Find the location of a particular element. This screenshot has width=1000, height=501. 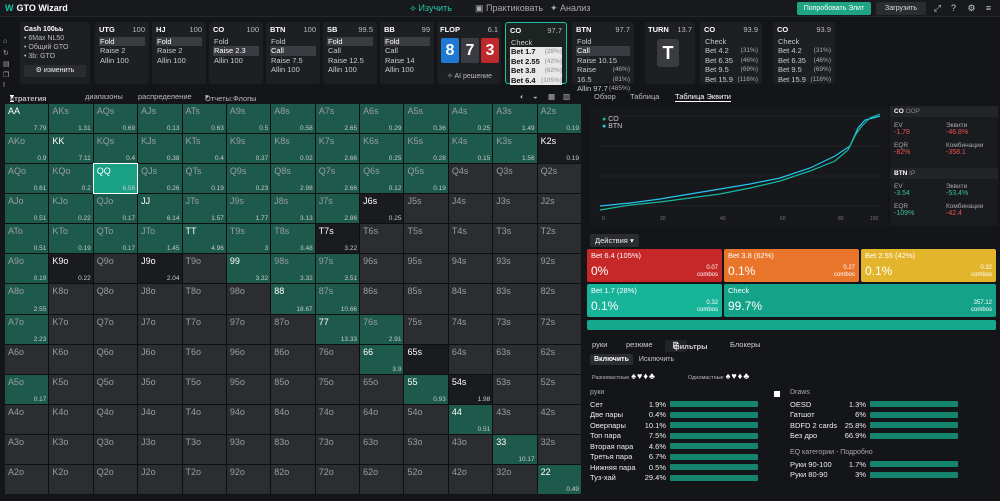

hand-cell-j2s: J2s is located at coordinates (559, 209).